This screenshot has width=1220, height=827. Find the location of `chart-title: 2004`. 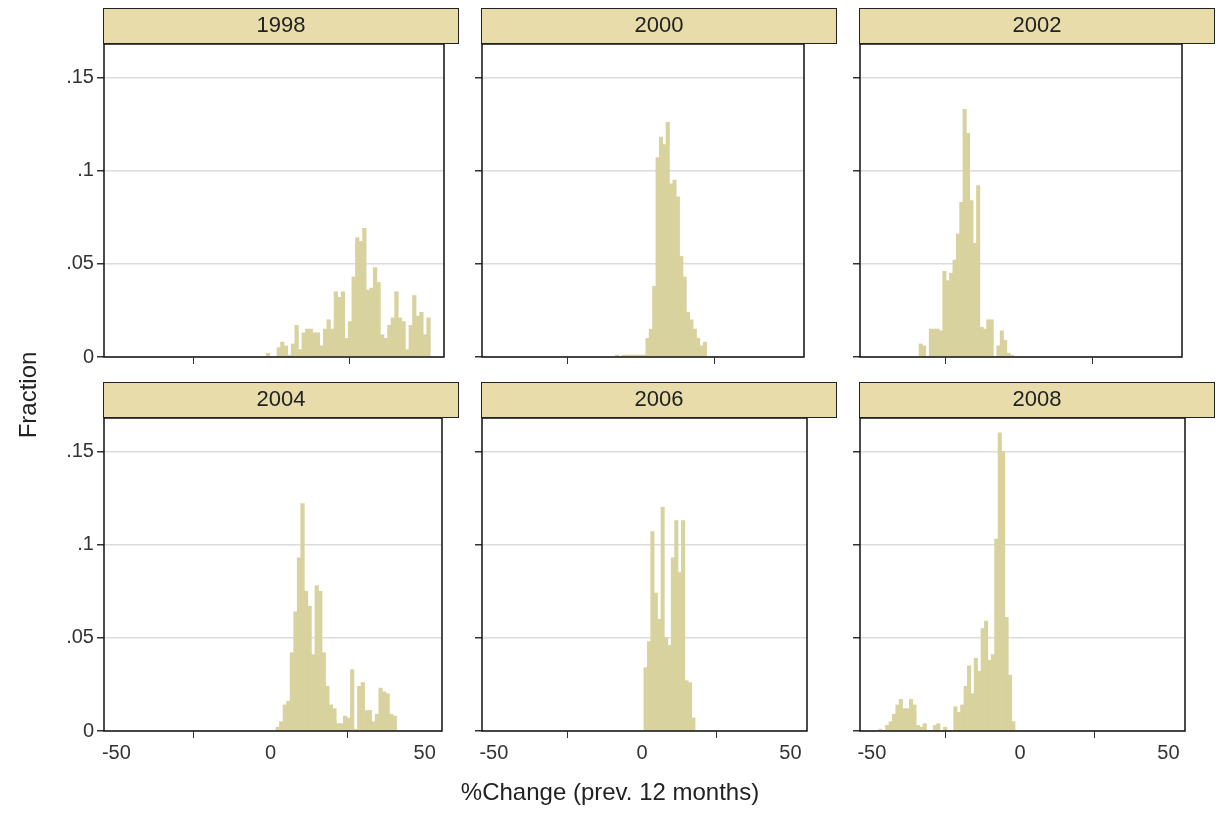

chart-title: 2004 is located at coordinates (281, 400).